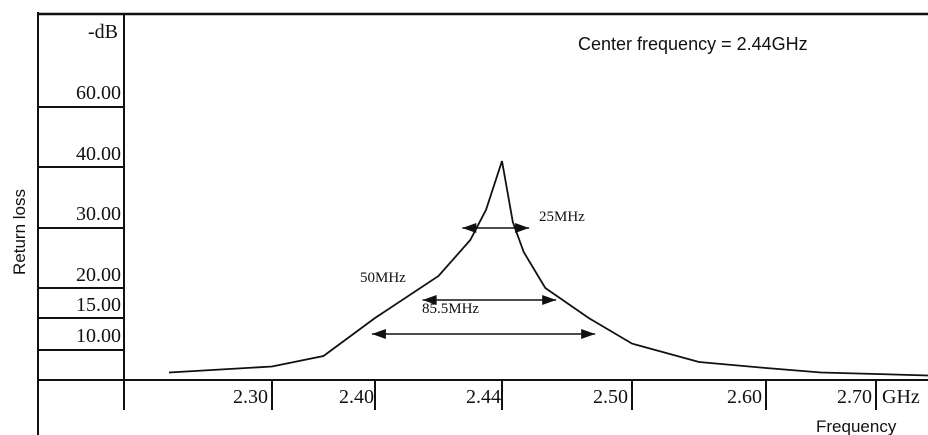 This screenshot has height=435, width=928. What do you see at coordinates (744, 397) in the screenshot?
I see `x-tick-label-260: 2.60` at bounding box center [744, 397].